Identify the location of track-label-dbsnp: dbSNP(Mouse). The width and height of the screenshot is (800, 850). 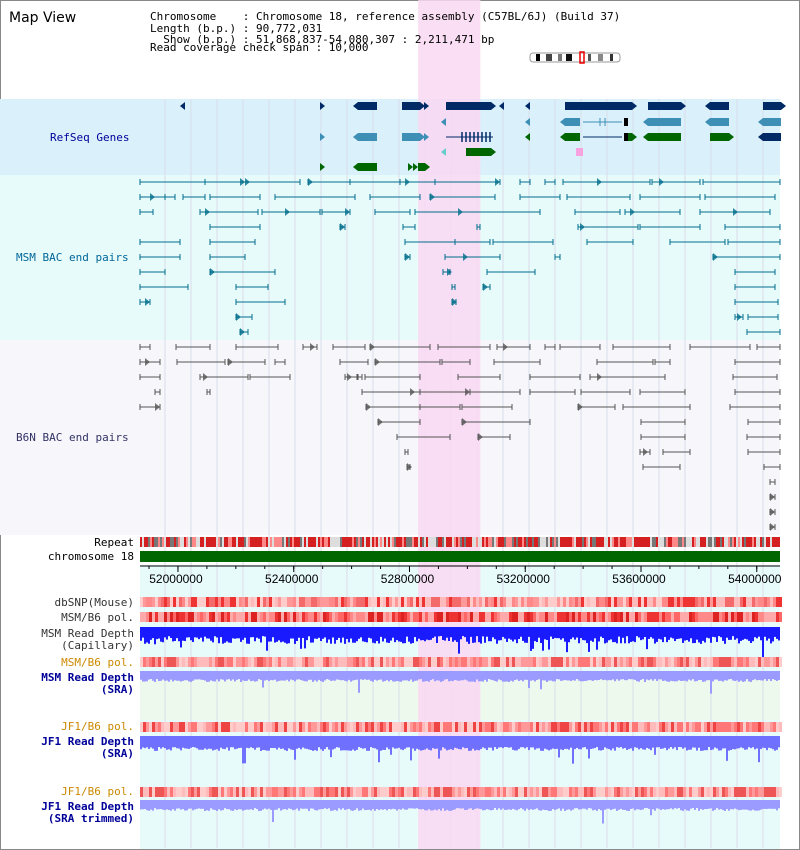
(94, 602).